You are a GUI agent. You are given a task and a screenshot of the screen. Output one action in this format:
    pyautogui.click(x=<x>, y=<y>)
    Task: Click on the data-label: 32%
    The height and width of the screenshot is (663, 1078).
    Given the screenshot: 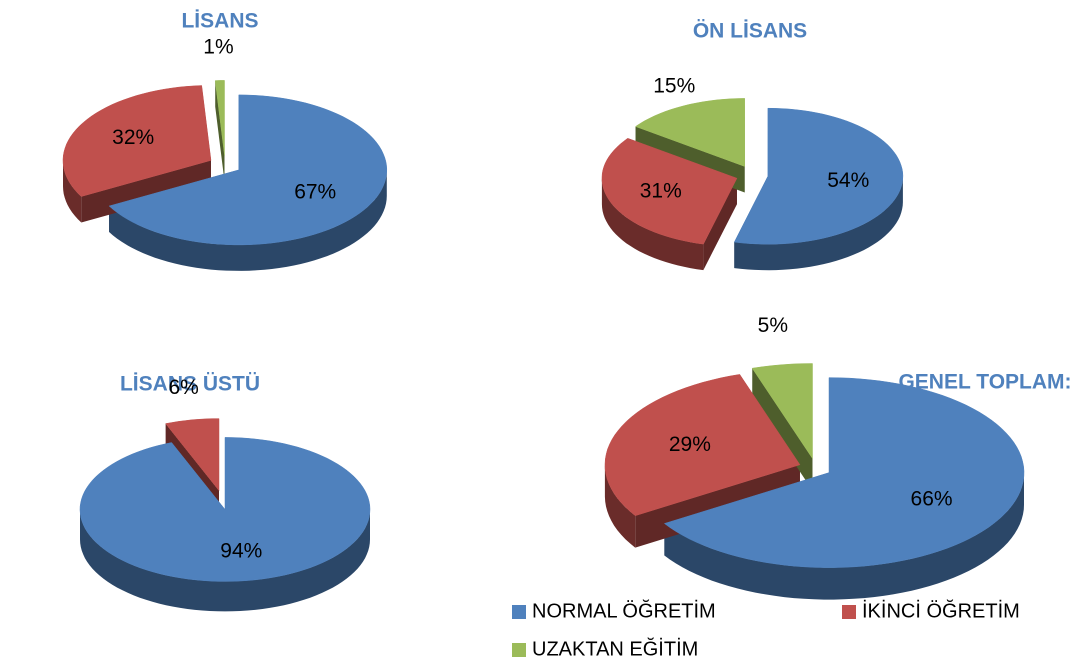 What is the action you would take?
    pyautogui.click(x=133, y=137)
    